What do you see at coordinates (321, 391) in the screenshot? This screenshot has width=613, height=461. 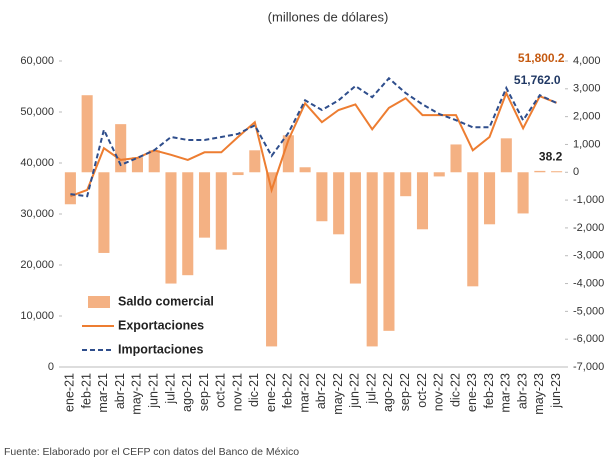 I see `x-tick-label: abr-22` at bounding box center [321, 391].